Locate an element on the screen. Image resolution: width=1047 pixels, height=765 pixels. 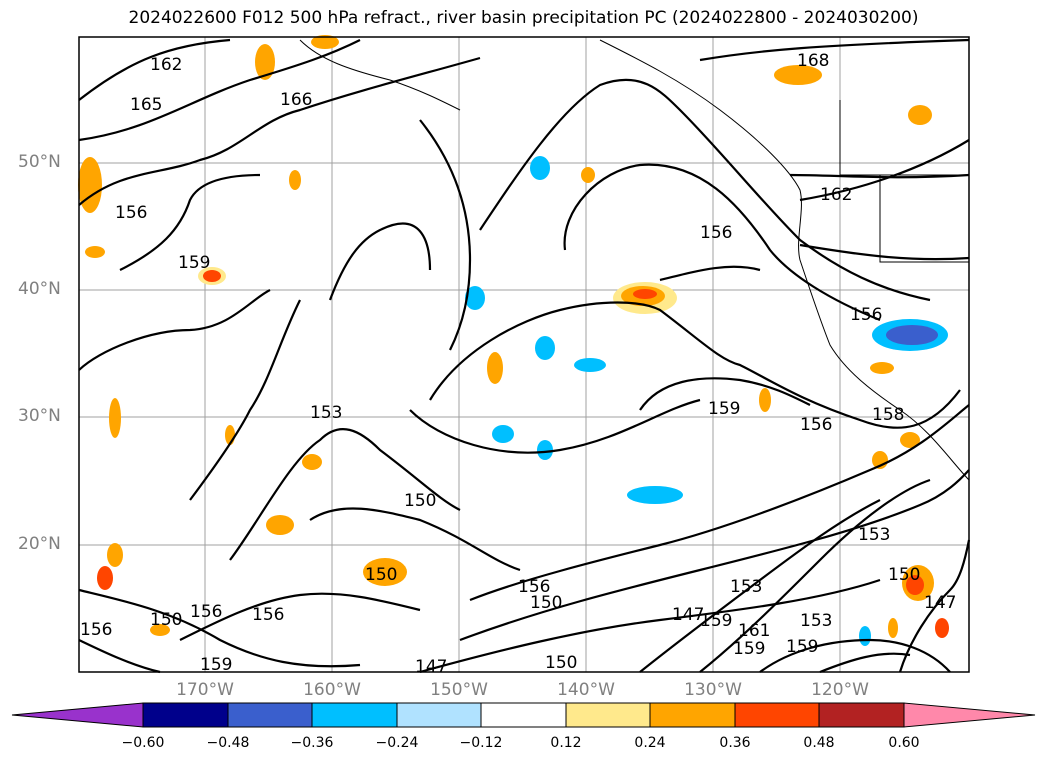
colorbar-tick: −0.24 is located at coordinates (397, 743).